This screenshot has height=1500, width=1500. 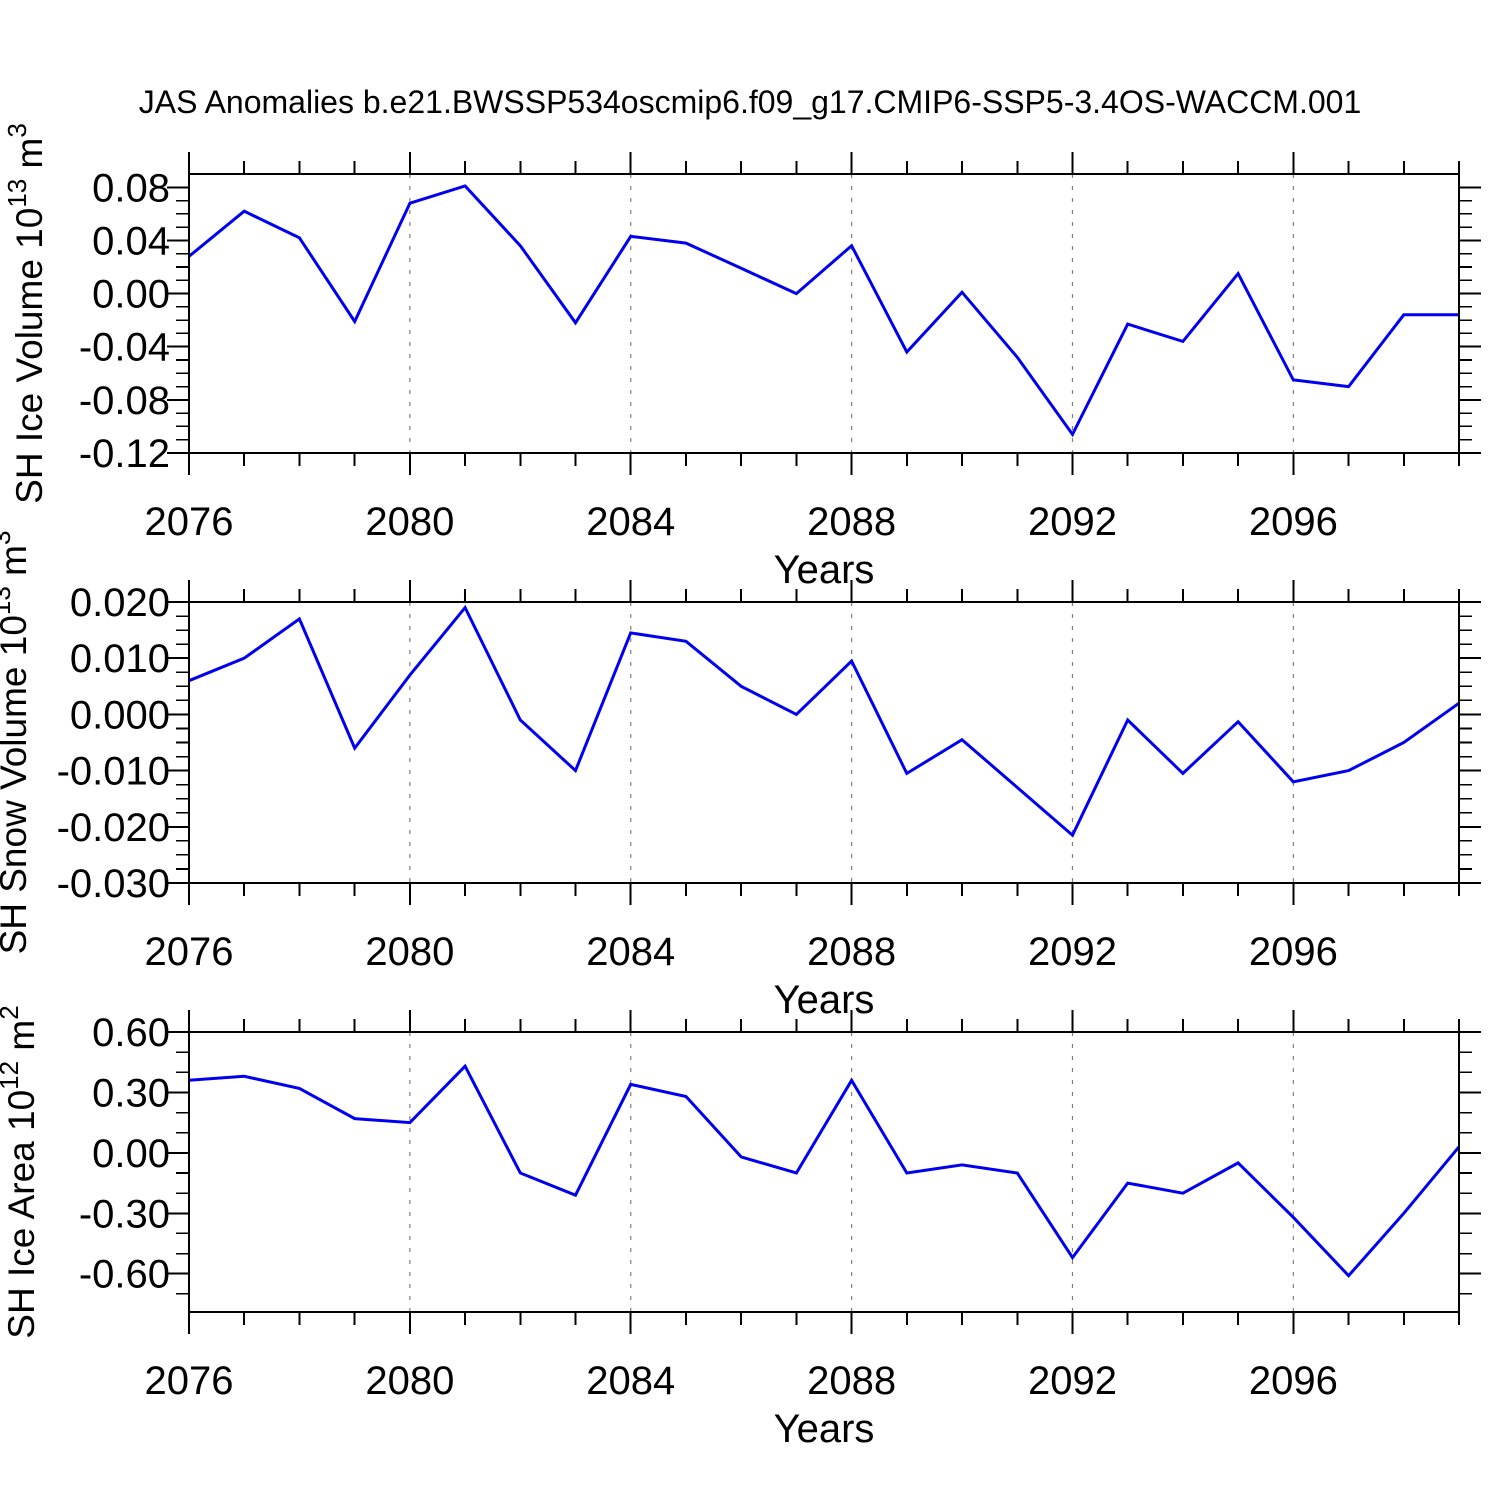 I want to click on y-tick-label: -0.60, so click(x=124, y=1275).